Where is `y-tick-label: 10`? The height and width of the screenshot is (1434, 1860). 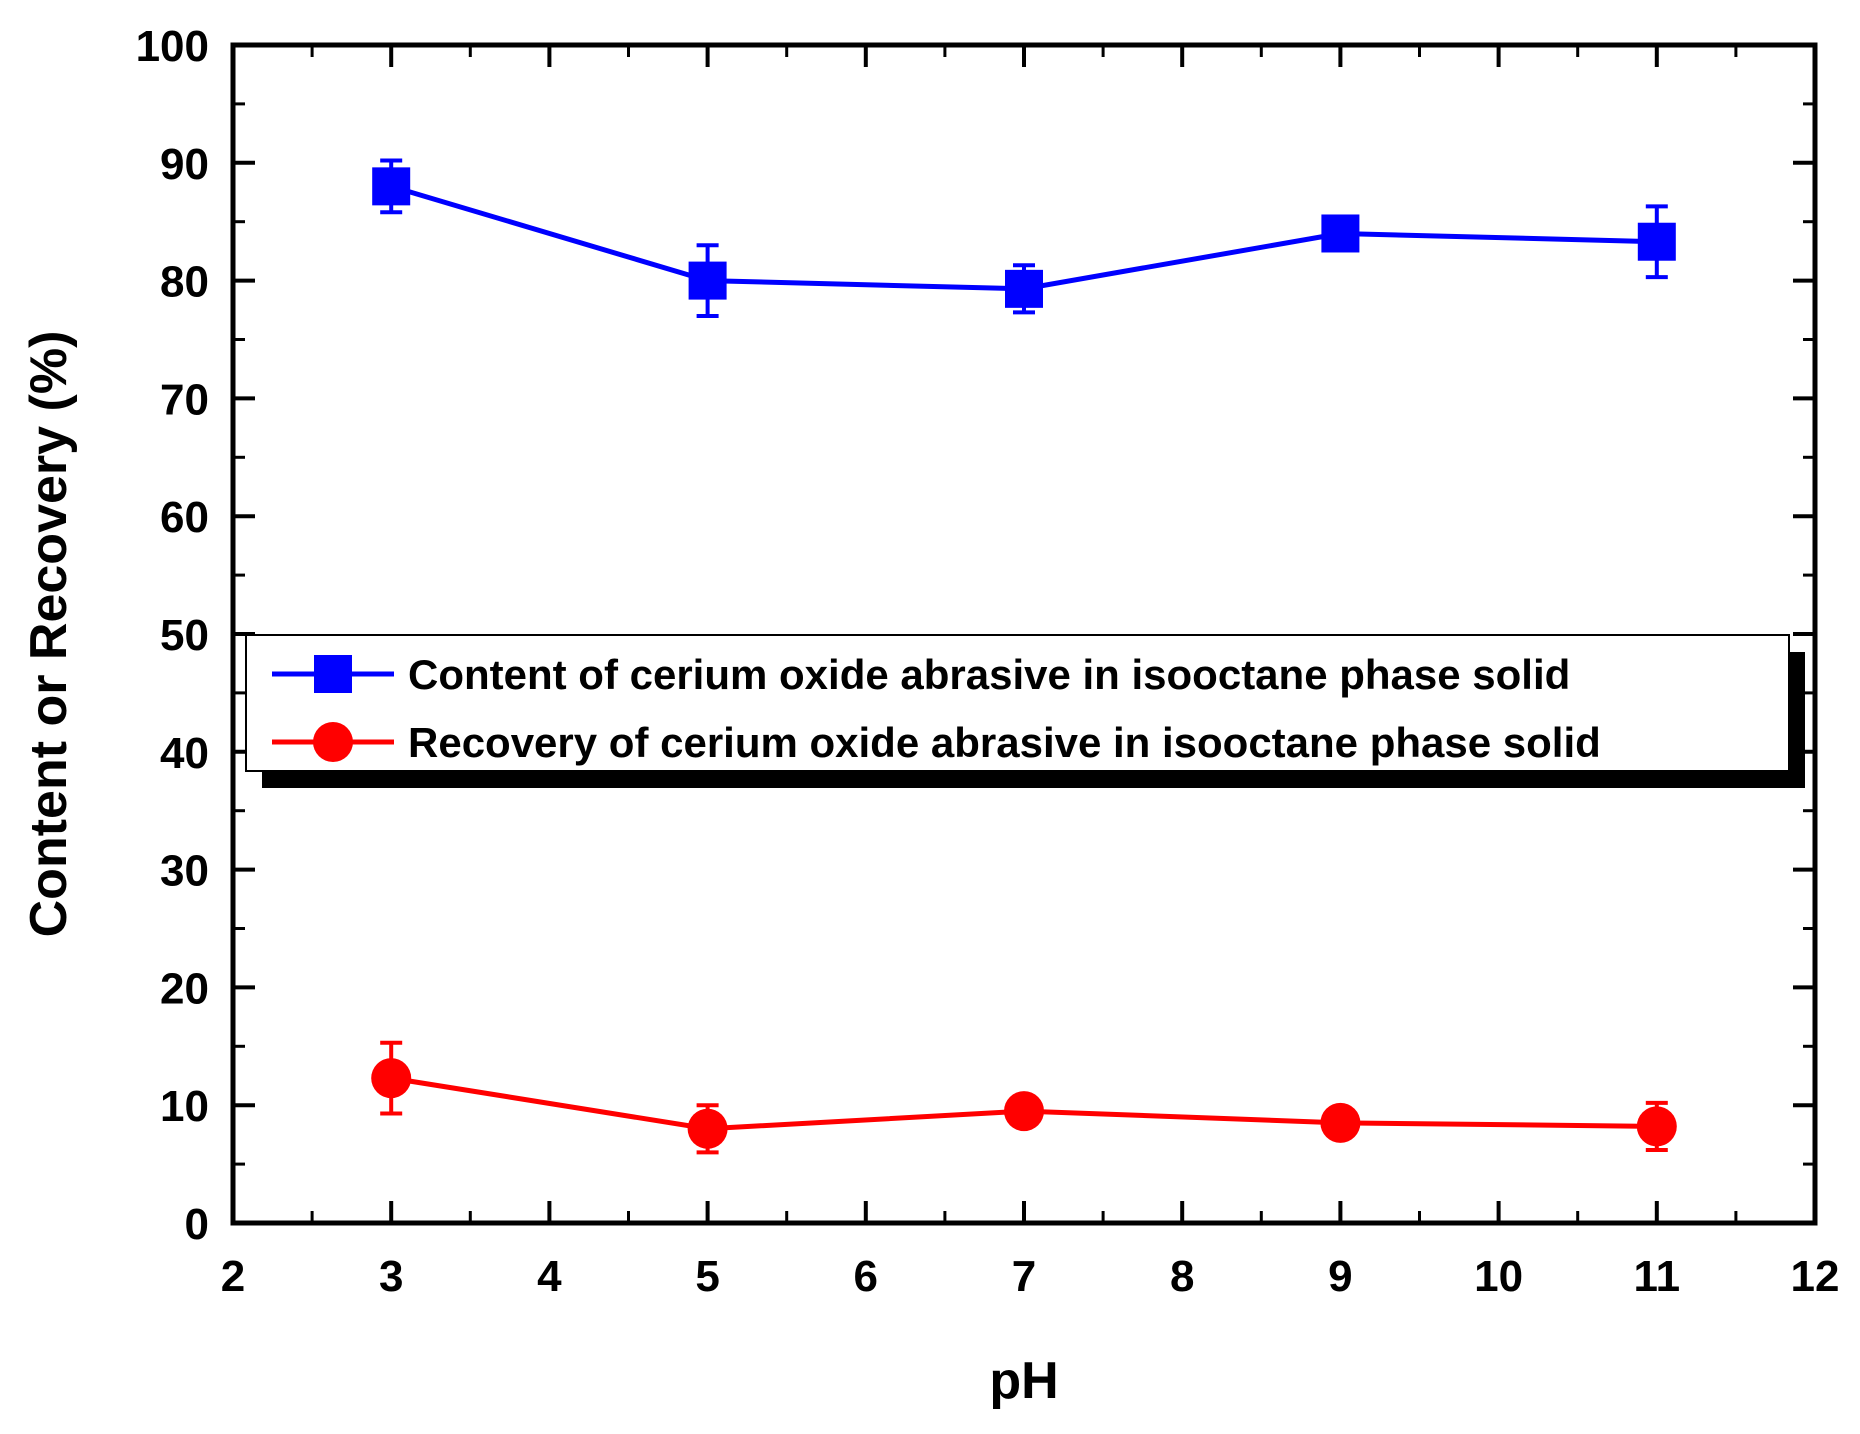
y-tick-label: 10 is located at coordinates (184, 1106).